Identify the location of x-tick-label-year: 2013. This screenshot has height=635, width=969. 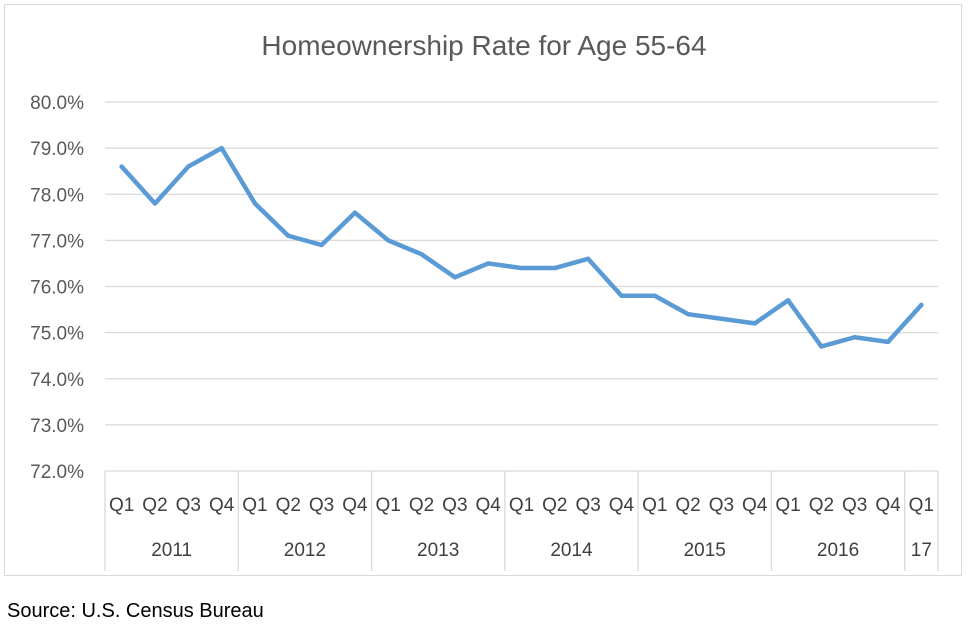
(438, 550).